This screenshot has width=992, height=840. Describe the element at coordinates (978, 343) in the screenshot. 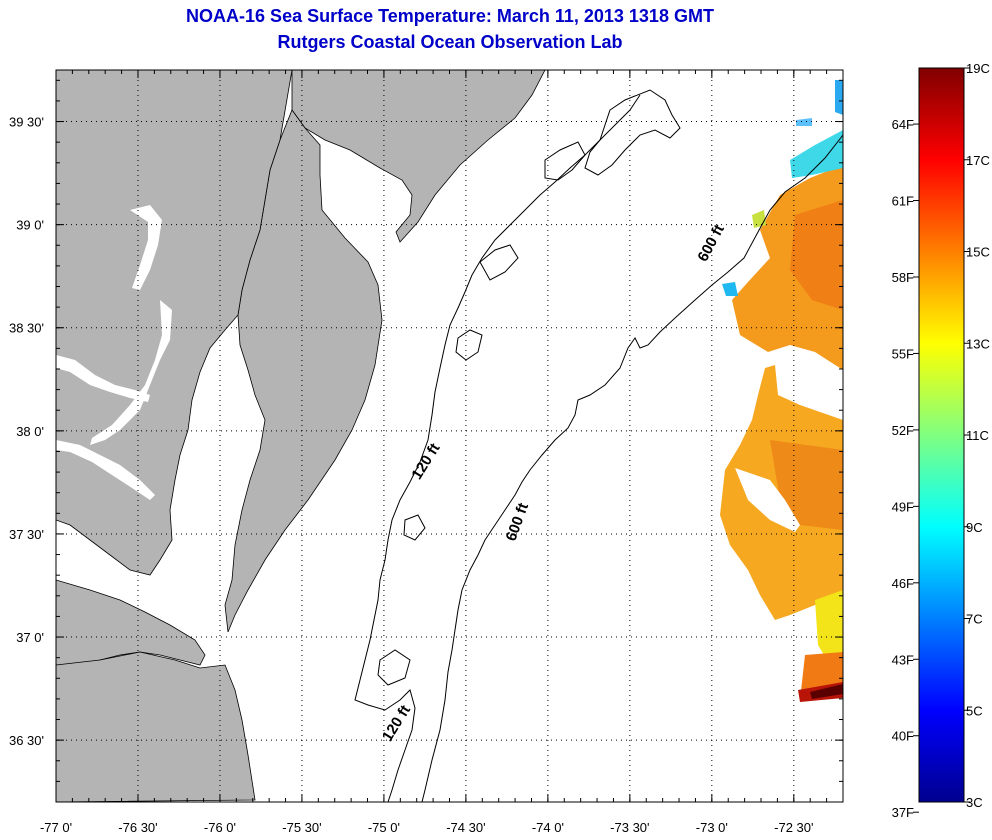

I see `colorbar-label-c: 13C` at that location.